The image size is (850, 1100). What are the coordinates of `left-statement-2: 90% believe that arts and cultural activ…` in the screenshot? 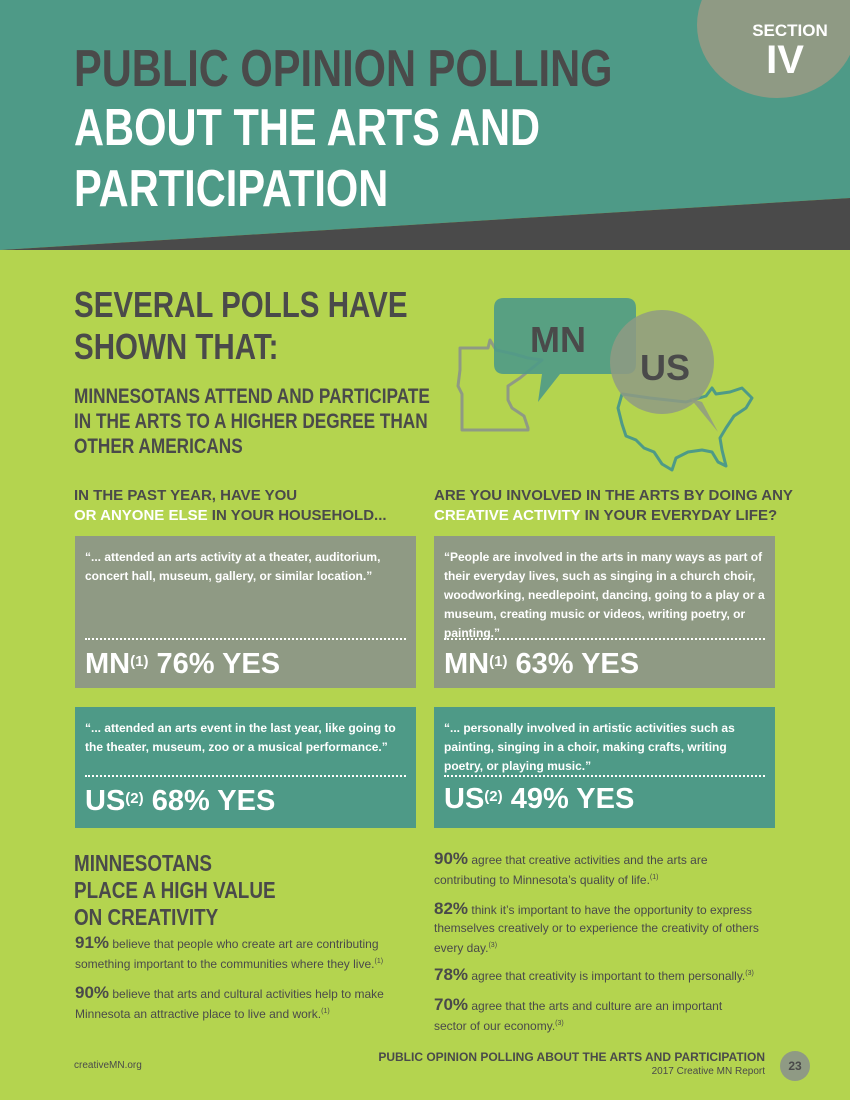 It's located at (245, 1003).